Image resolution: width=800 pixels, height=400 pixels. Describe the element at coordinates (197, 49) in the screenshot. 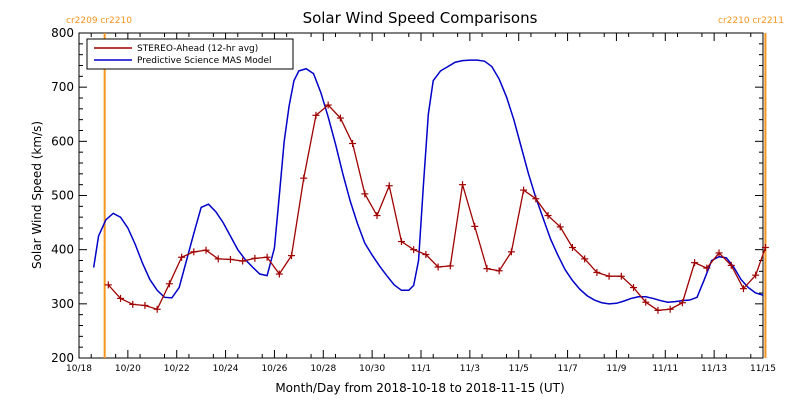

I see `legend-label-stereo: STEREO-Ahead (12-hr avg)` at that location.